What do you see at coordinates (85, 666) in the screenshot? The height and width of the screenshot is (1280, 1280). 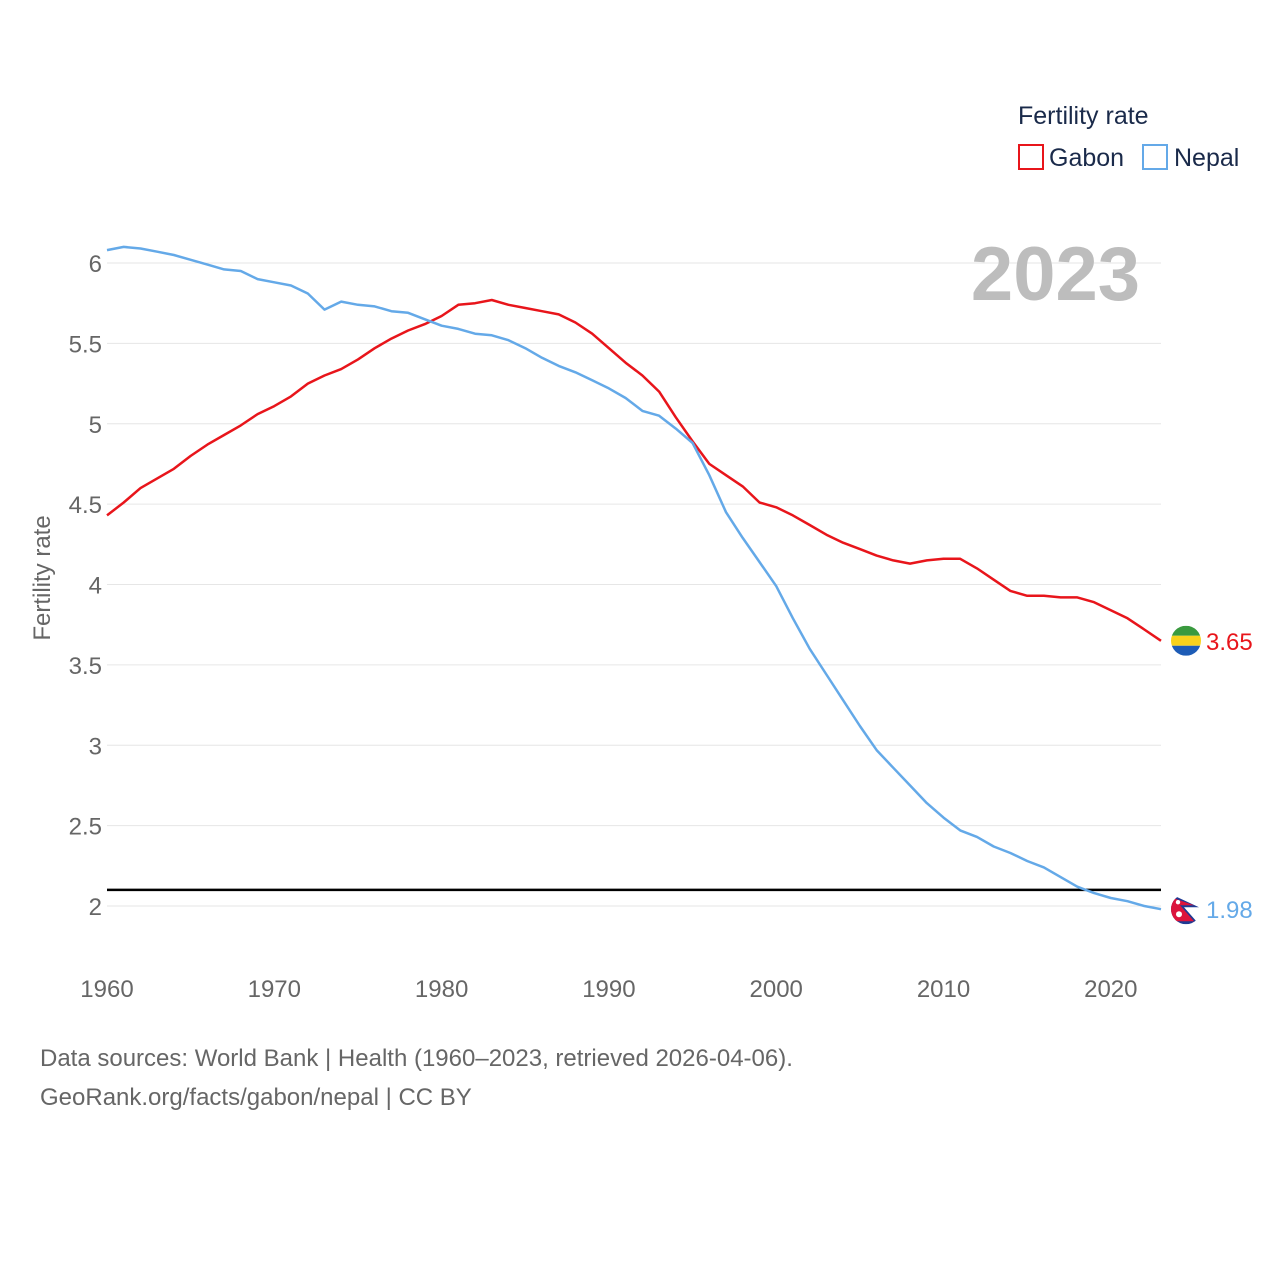 I see `y-tick-label-3.5: 3.5` at bounding box center [85, 666].